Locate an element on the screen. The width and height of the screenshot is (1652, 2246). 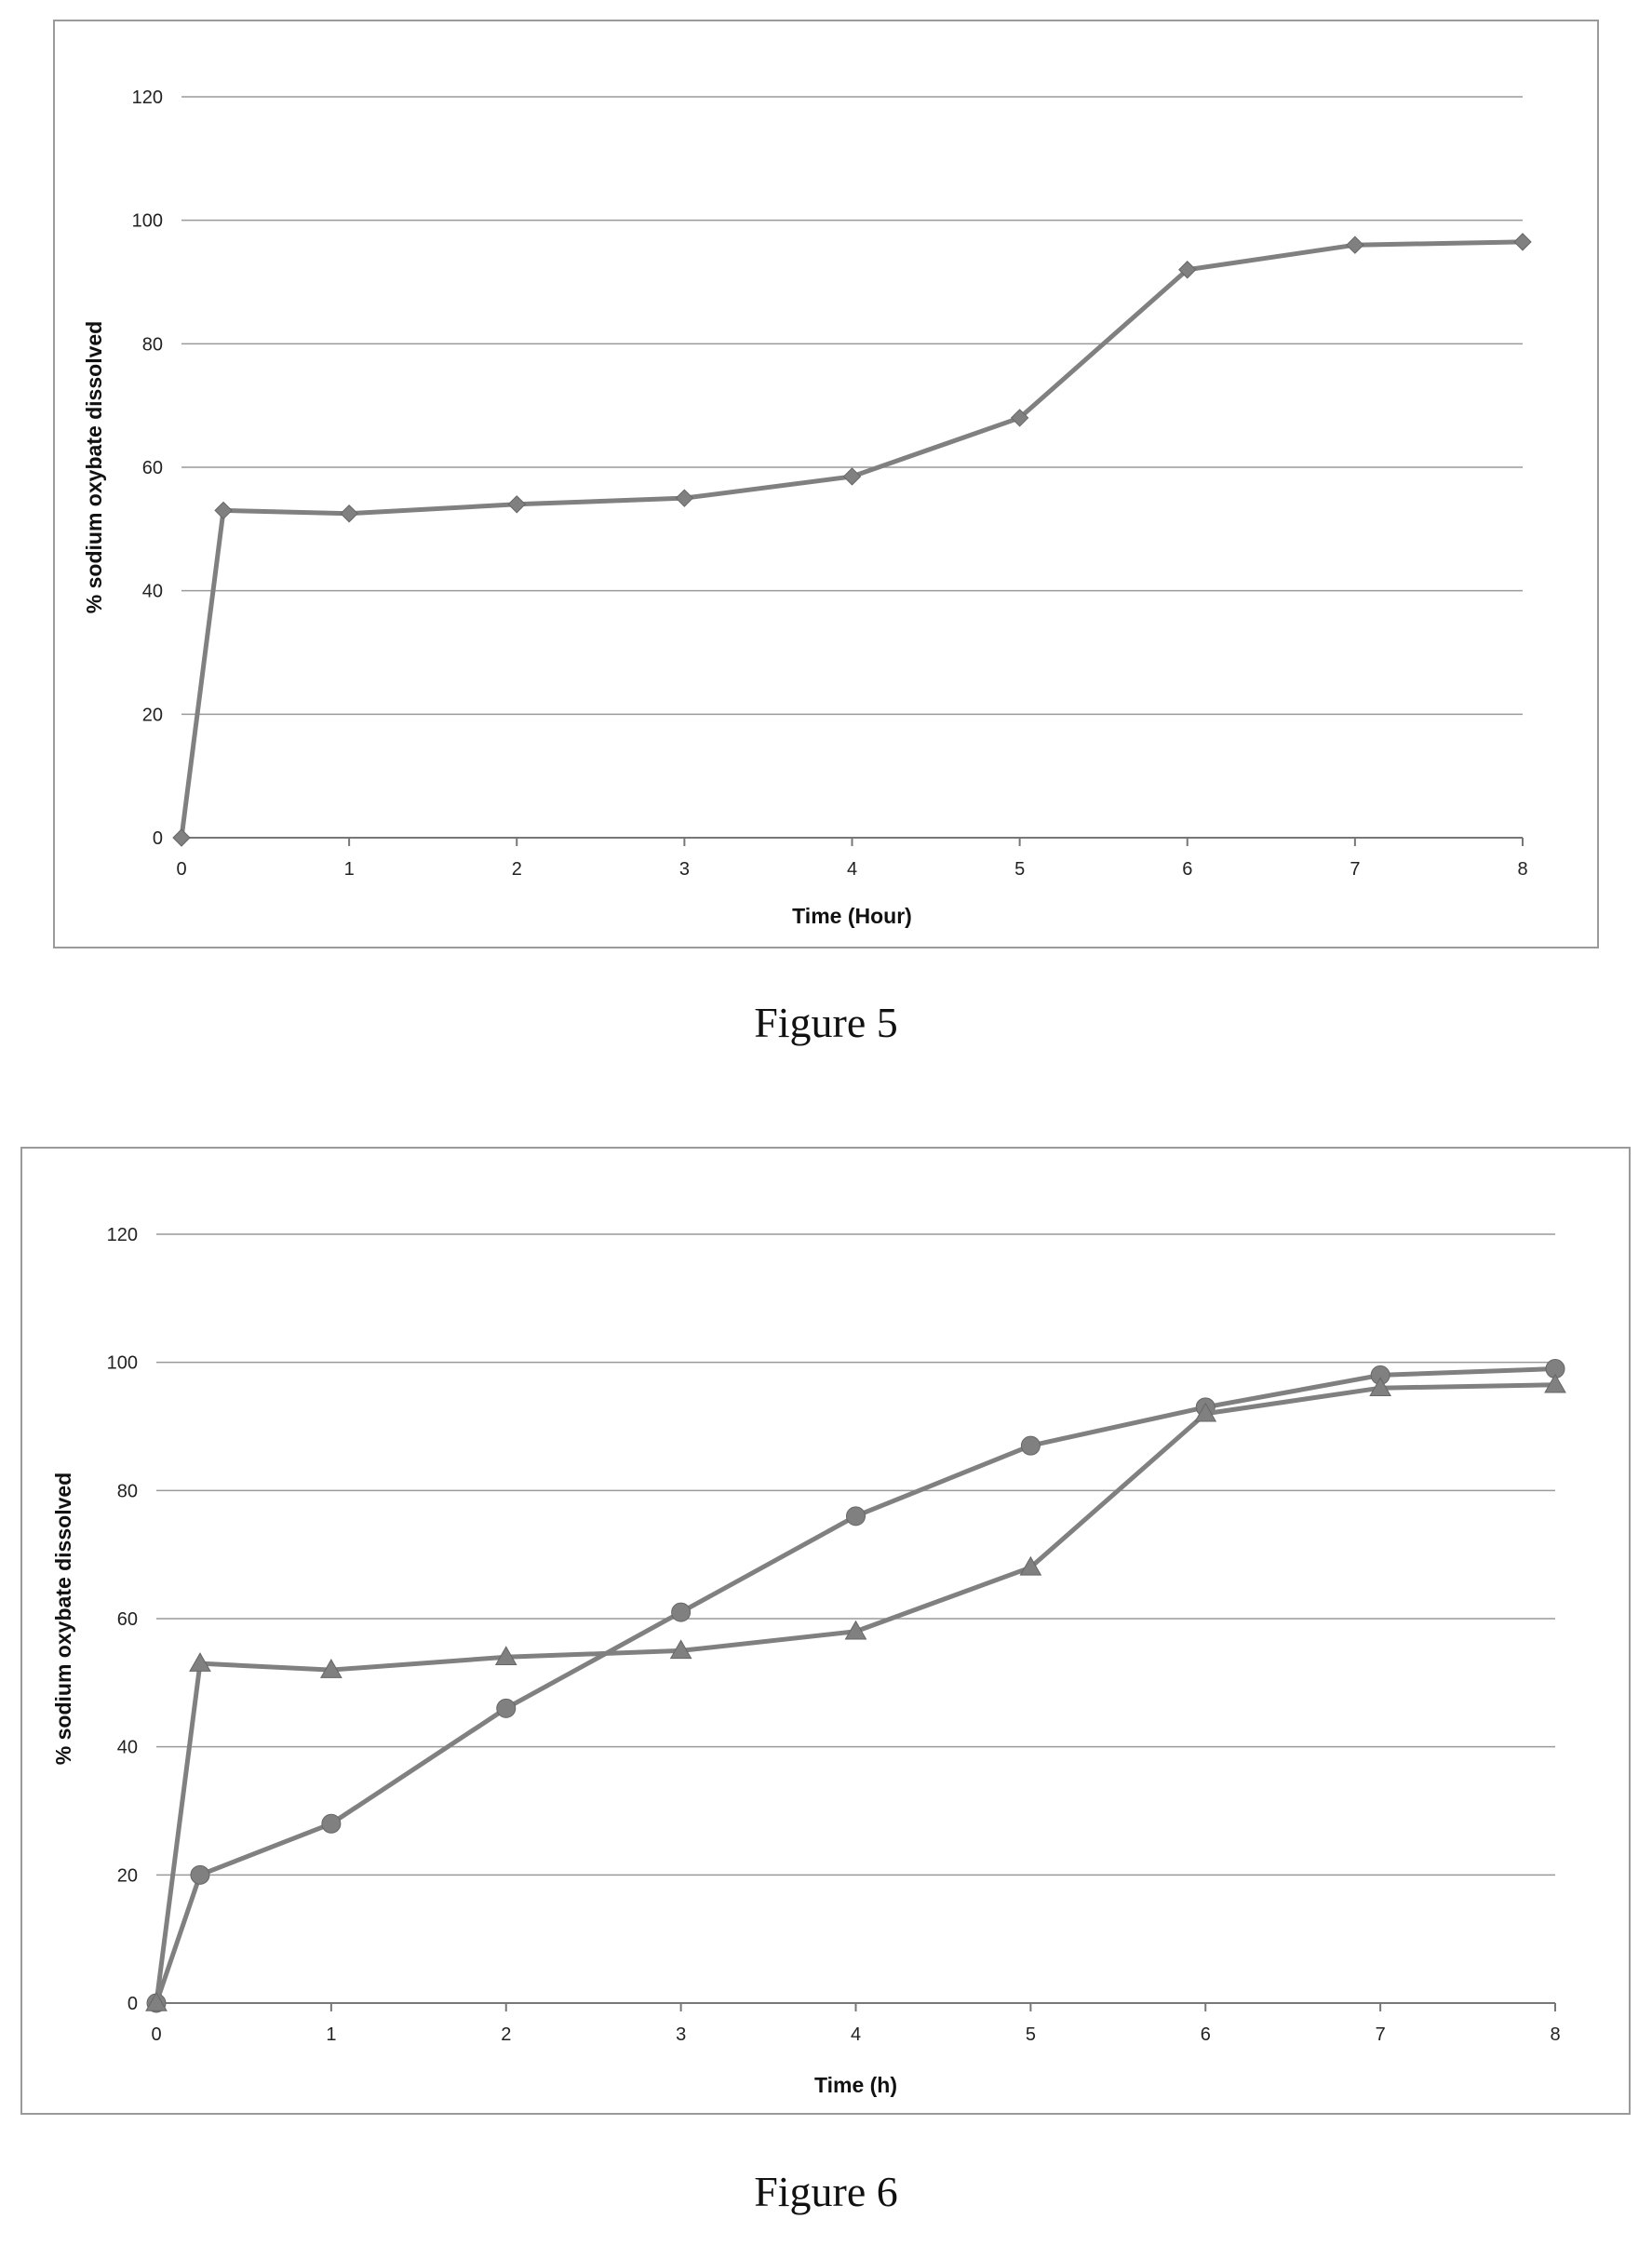
figure-6-caption: Figure 6 is located at coordinates (826, 2191).